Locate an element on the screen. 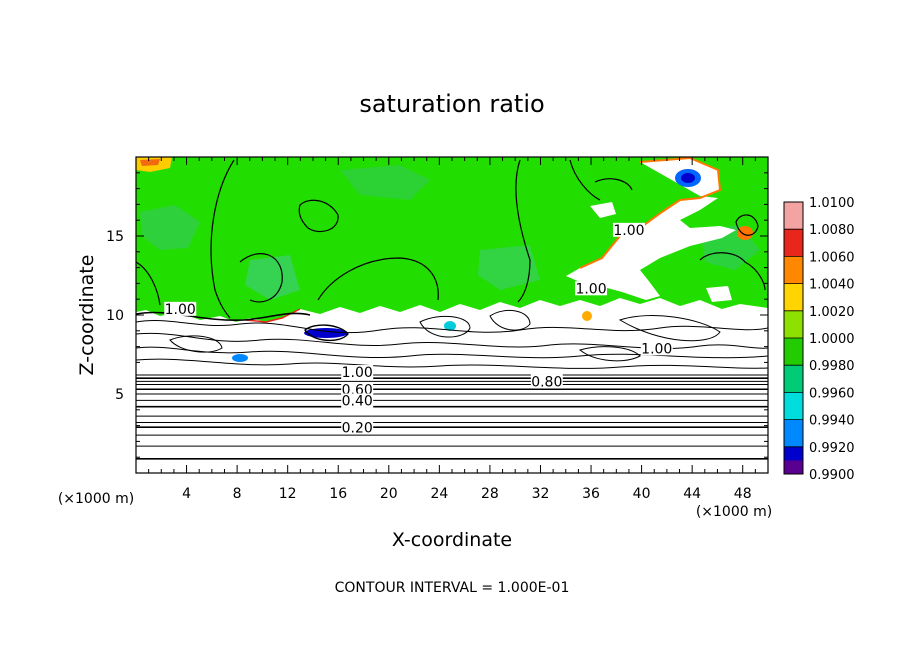 This screenshot has width=904, height=654. x-tick-label: 16 is located at coordinates (338, 494).